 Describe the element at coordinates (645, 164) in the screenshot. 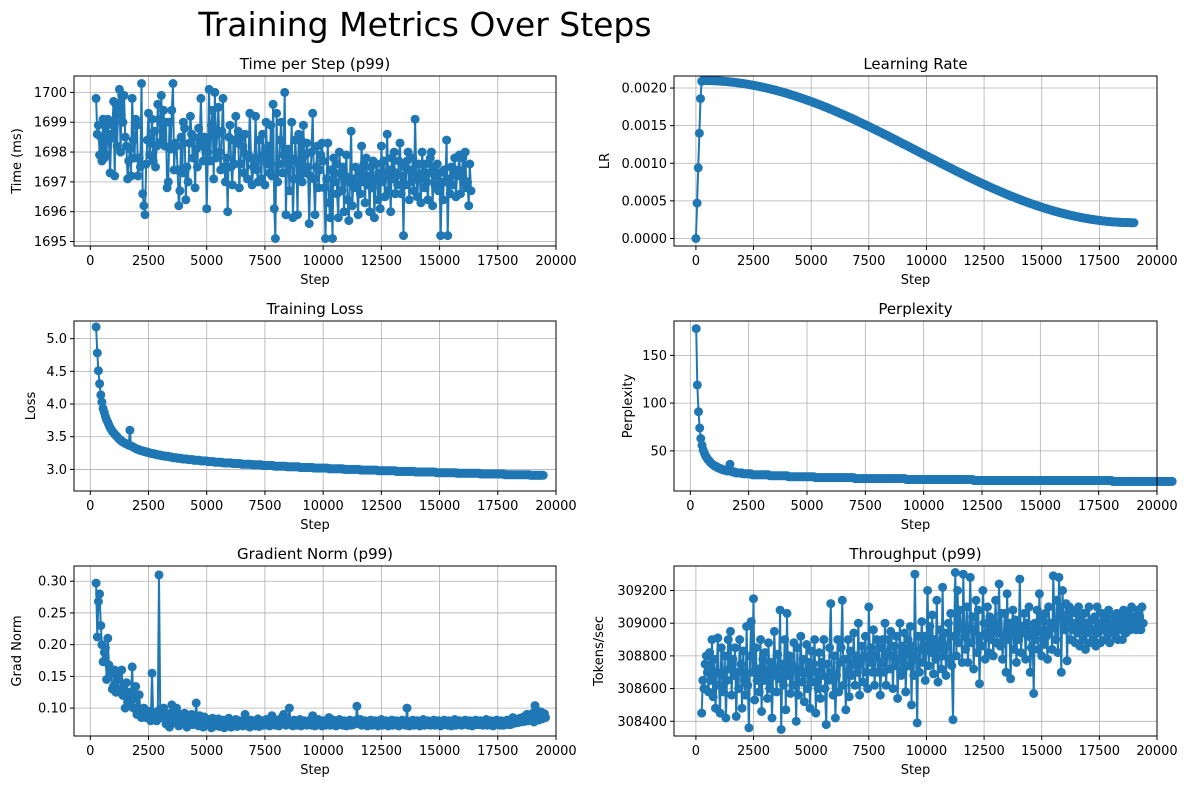

I see `y-tick-label: 0.0010` at that location.